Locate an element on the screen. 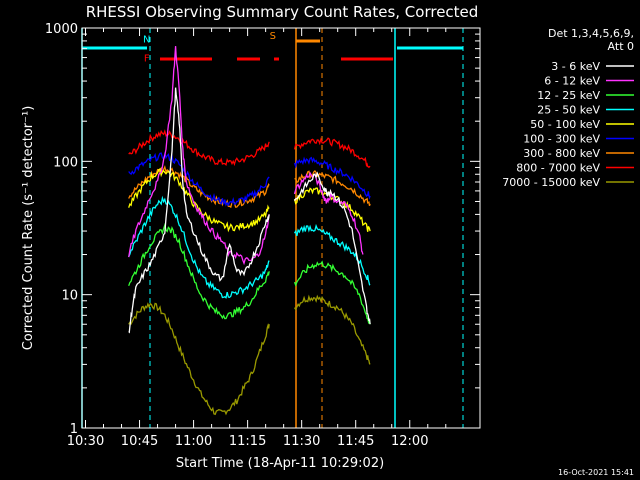 The height and width of the screenshot is (480, 640). annotation-s: S is located at coordinates (273, 36).